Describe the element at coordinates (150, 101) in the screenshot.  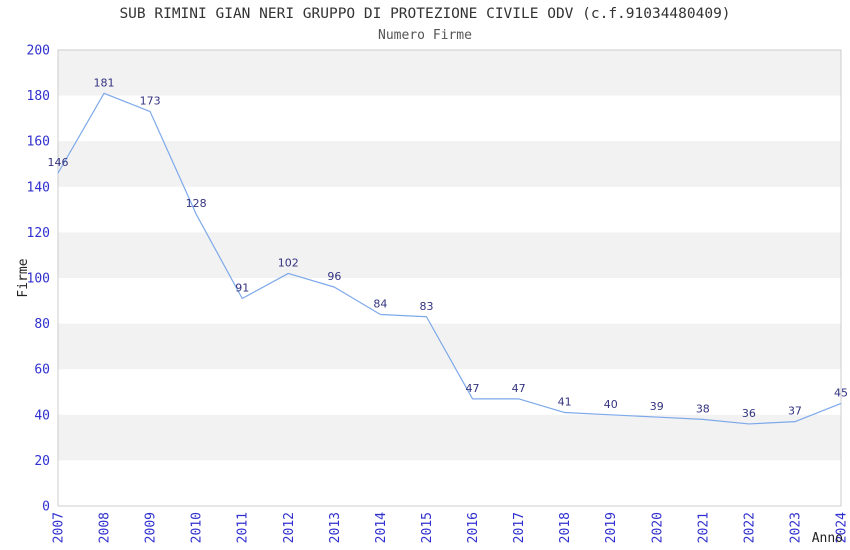
I see `data-label: 173` at that location.